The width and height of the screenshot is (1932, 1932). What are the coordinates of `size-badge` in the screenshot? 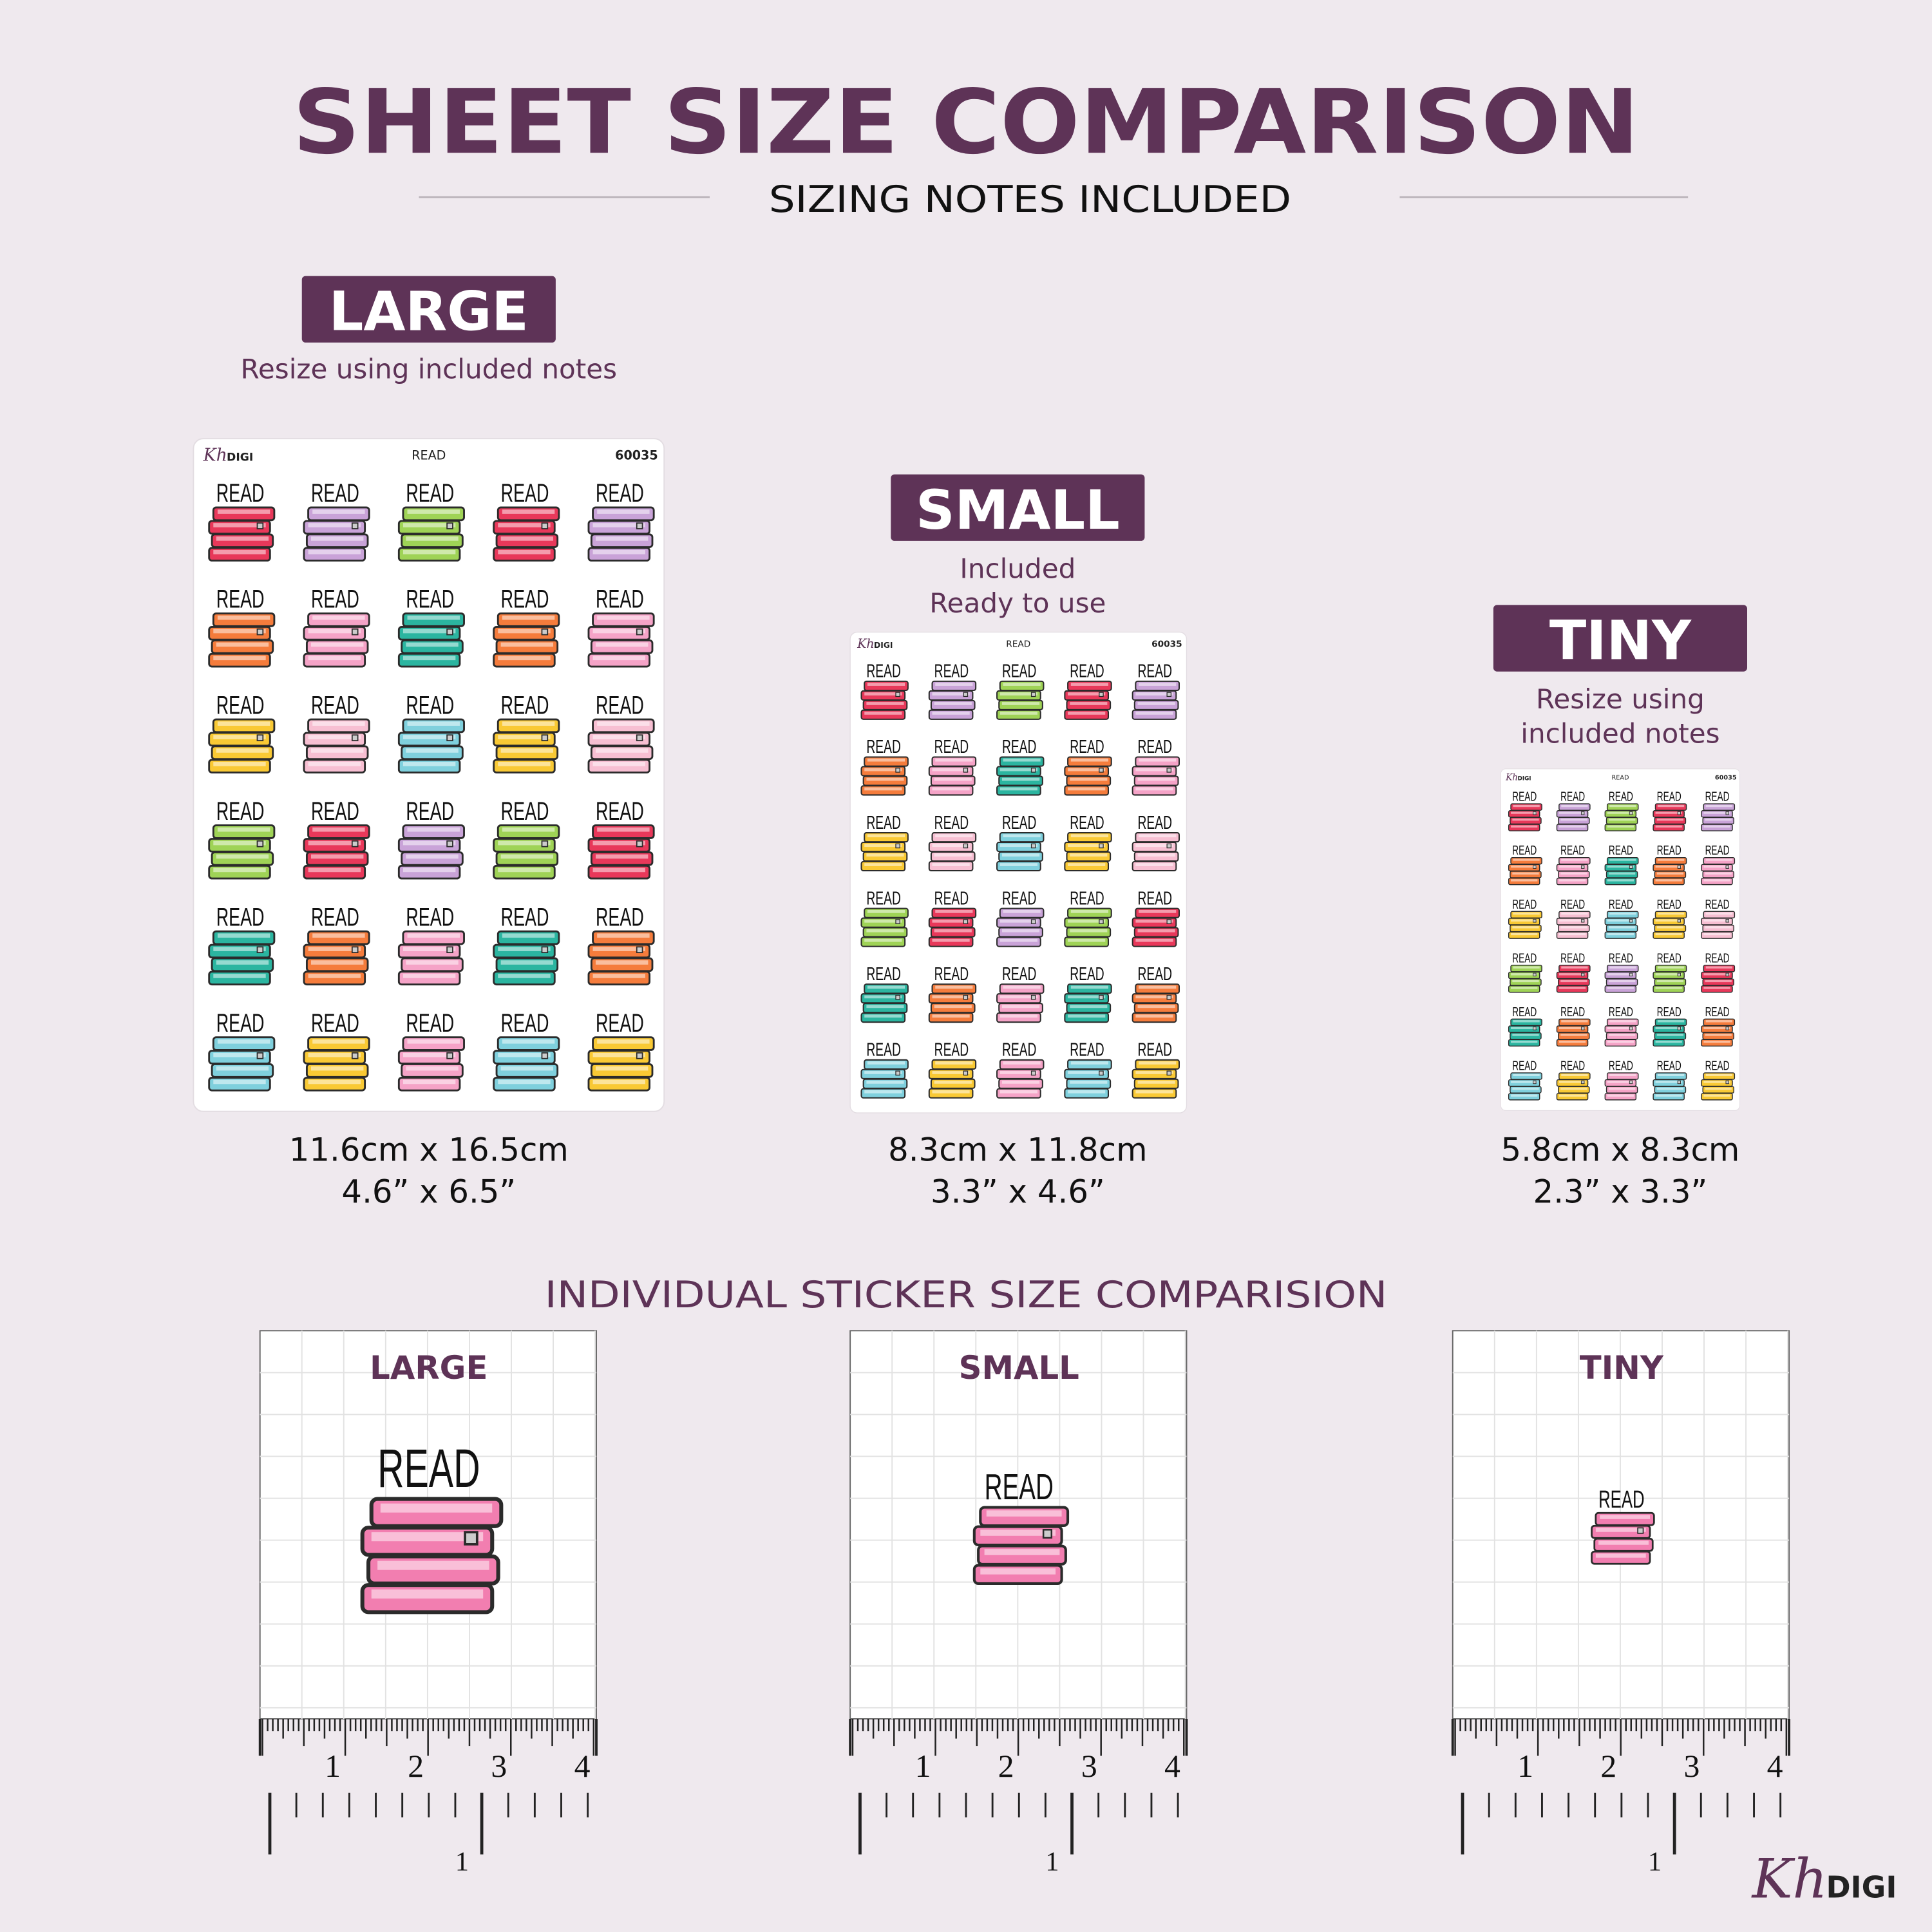 It's located at (1620, 638).